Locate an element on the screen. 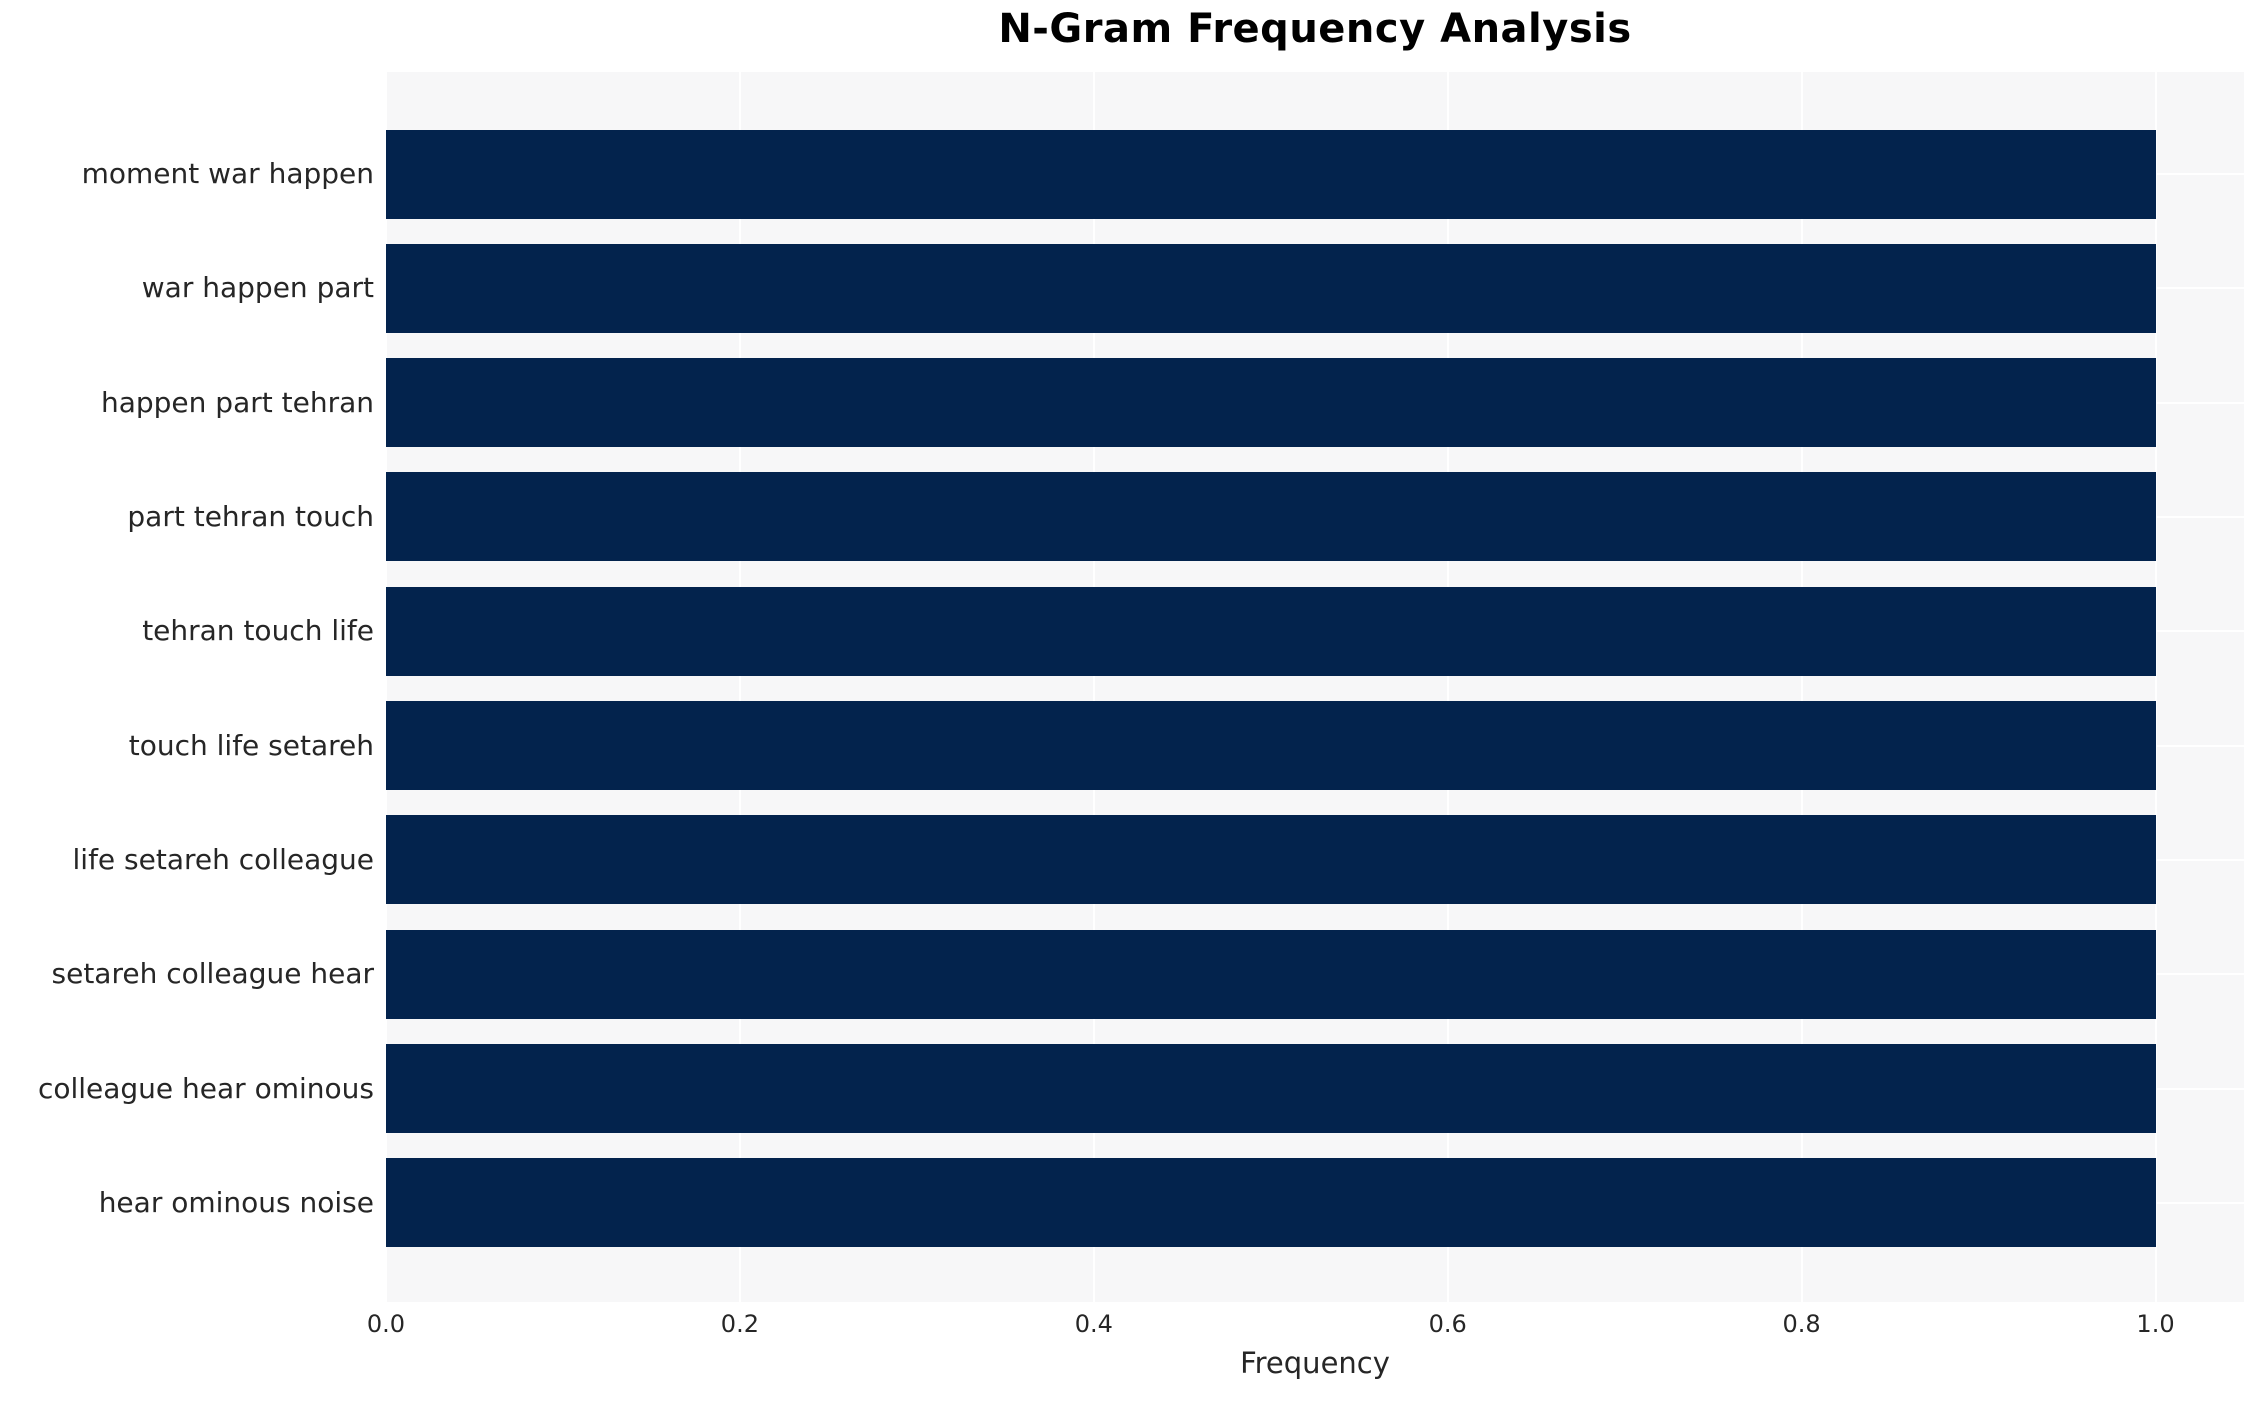  y-tick-label: colleague hear ominous is located at coordinates (205, 1088).